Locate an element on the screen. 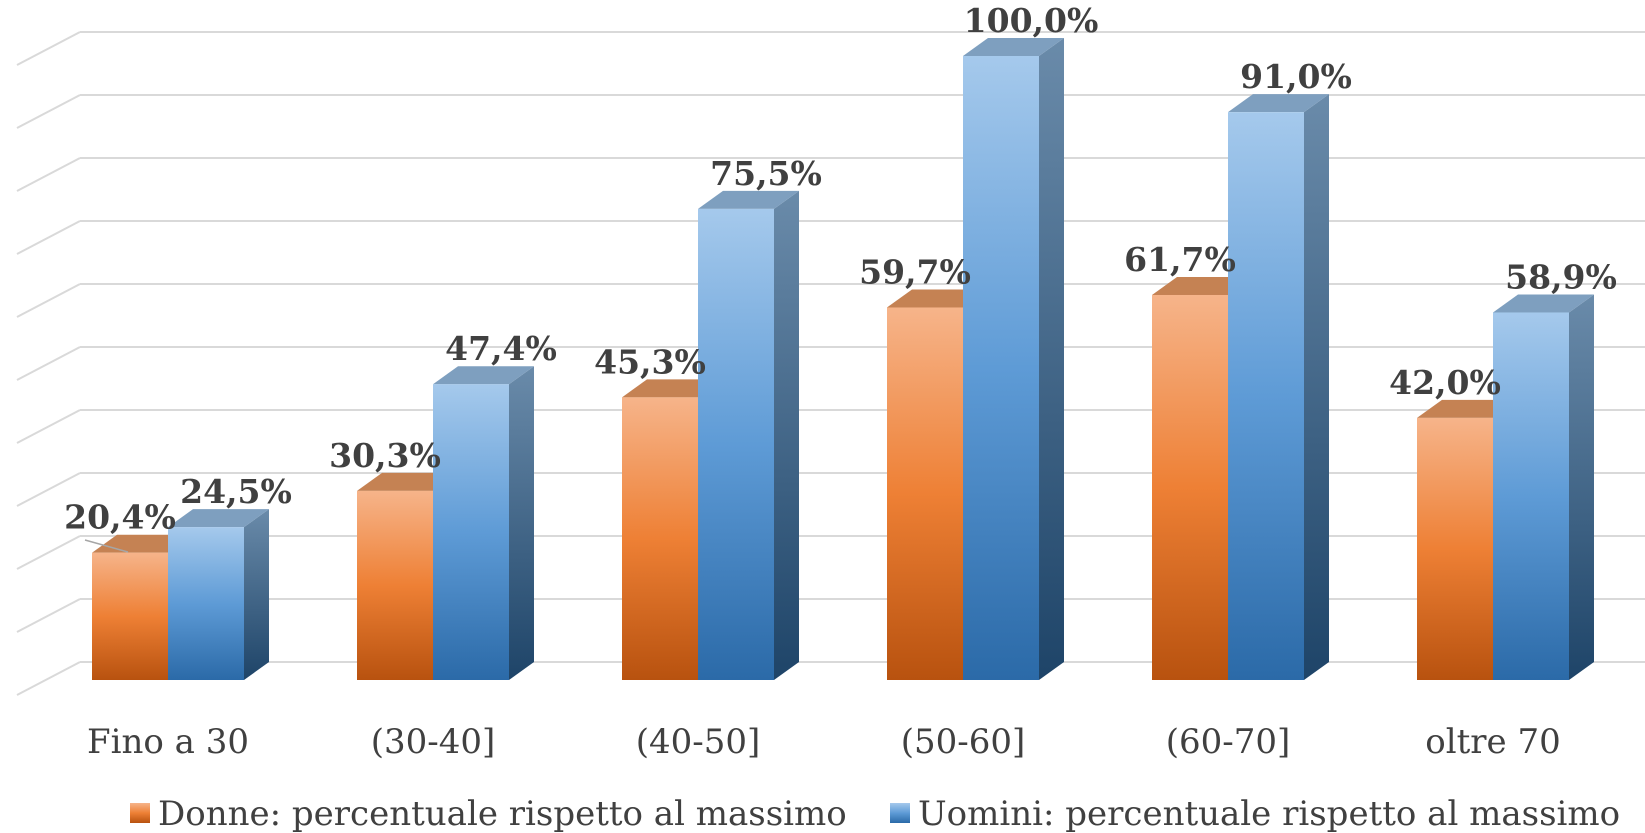 The width and height of the screenshot is (1645, 833). x-tick-label: (60-70] is located at coordinates (1228, 742).